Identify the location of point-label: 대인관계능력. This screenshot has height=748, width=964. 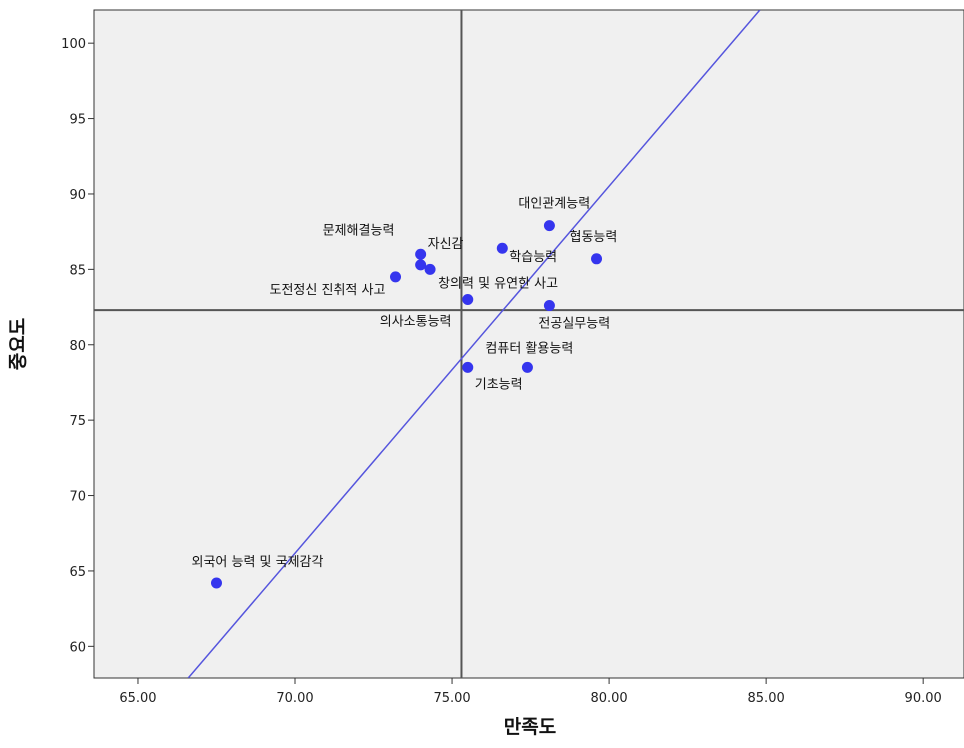
(554, 204).